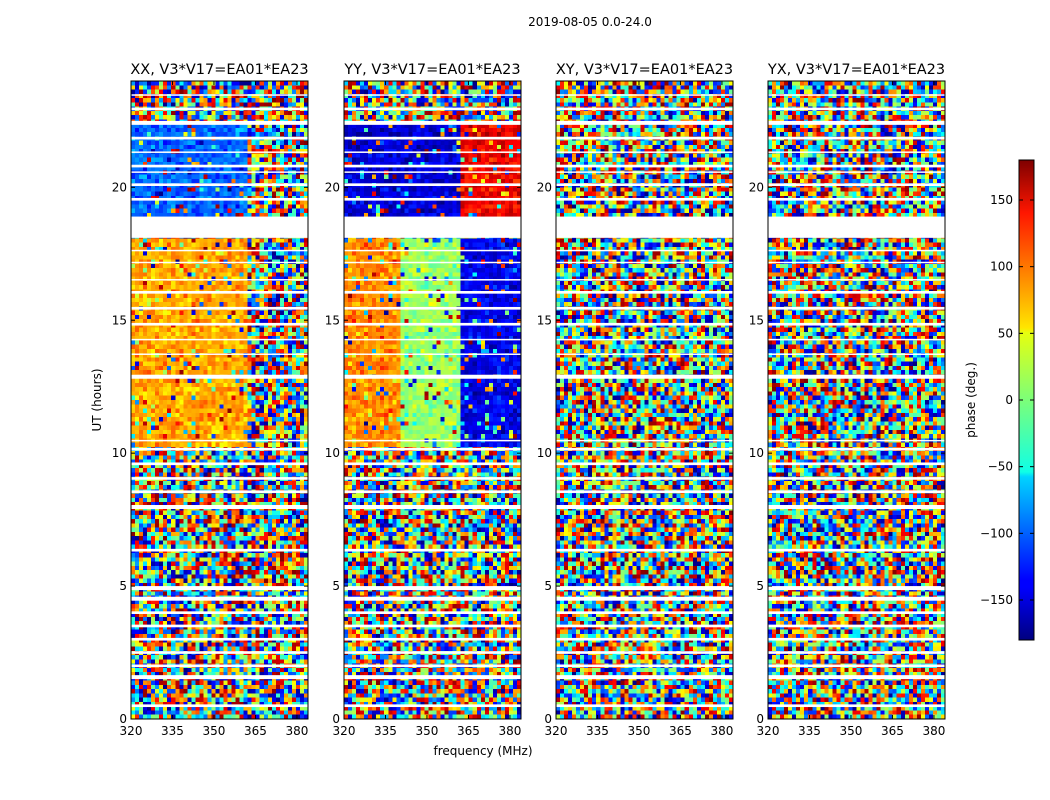 The image size is (1050, 800). What do you see at coordinates (999, 400) in the screenshot?
I see `colorbar: −150 −100 −50 0 50 100 150 phase (deg.)` at bounding box center [999, 400].